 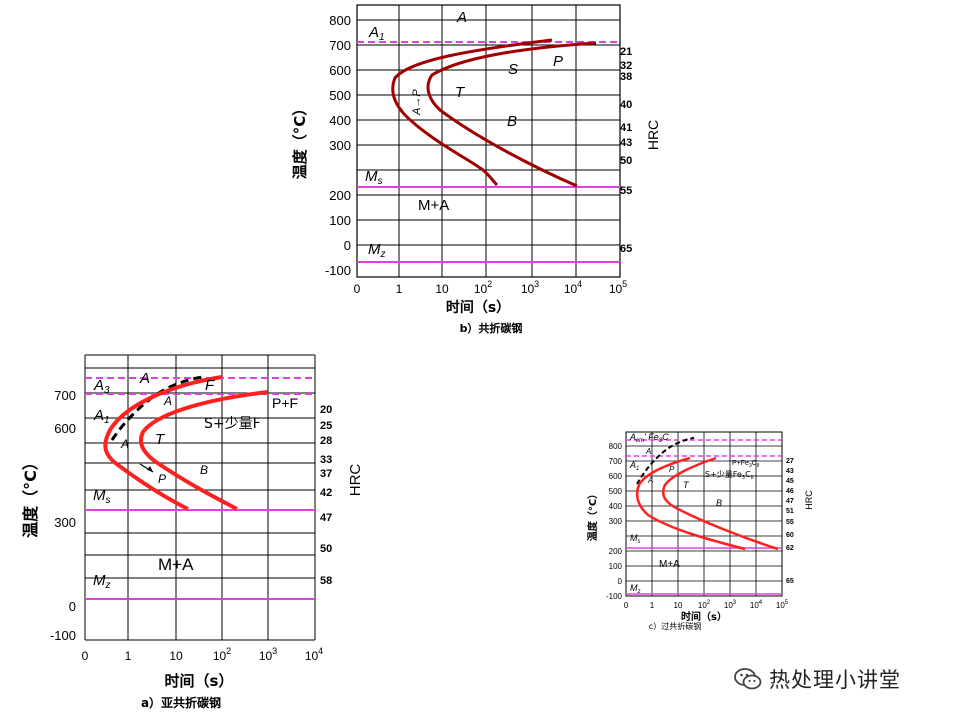 I want to click on chart-a-xlabel: 时间（s）, so click(x=199, y=681).